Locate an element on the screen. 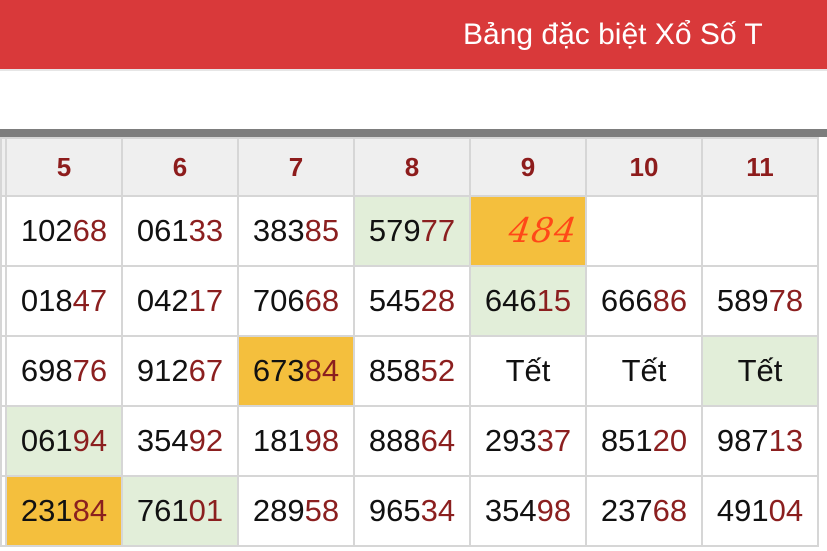 This screenshot has height=551, width=827. result-cell: 91267 is located at coordinates (180, 371).